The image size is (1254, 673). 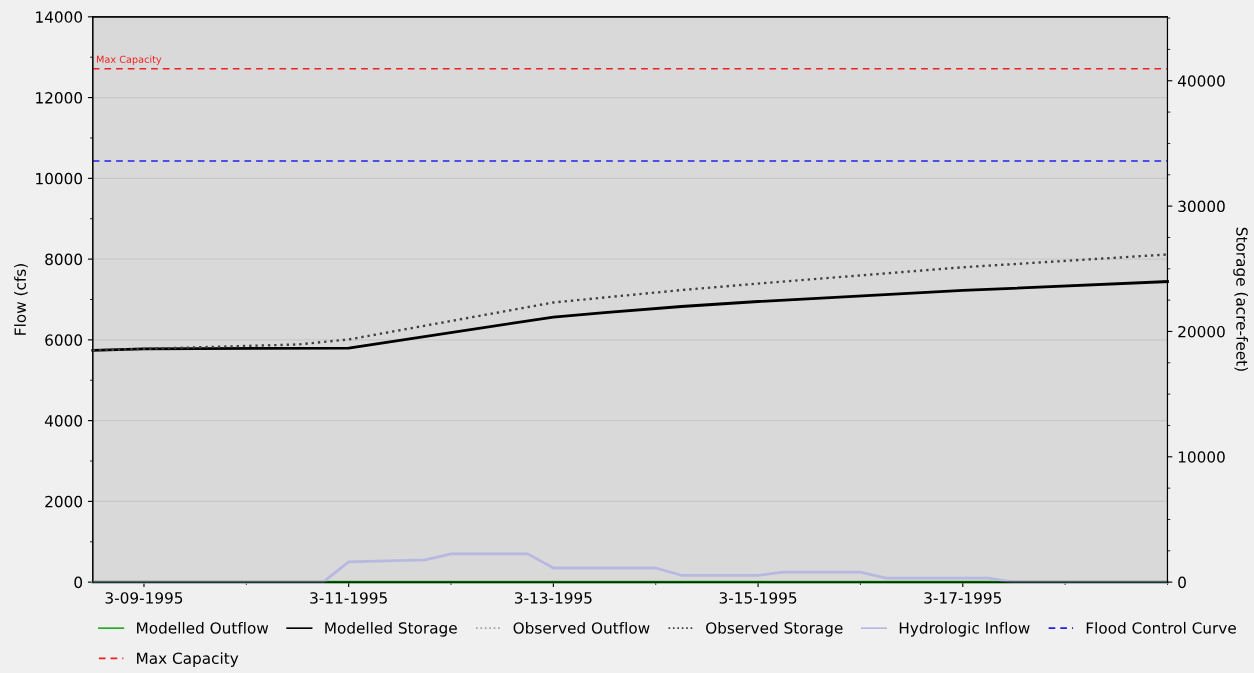 What do you see at coordinates (64, 259) in the screenshot?
I see `y-tick-label: 8000` at bounding box center [64, 259].